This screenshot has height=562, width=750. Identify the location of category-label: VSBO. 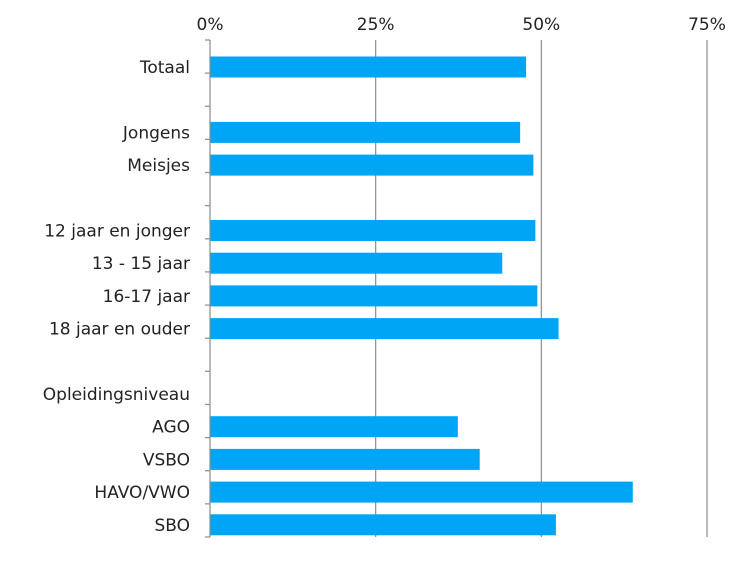
(166, 460).